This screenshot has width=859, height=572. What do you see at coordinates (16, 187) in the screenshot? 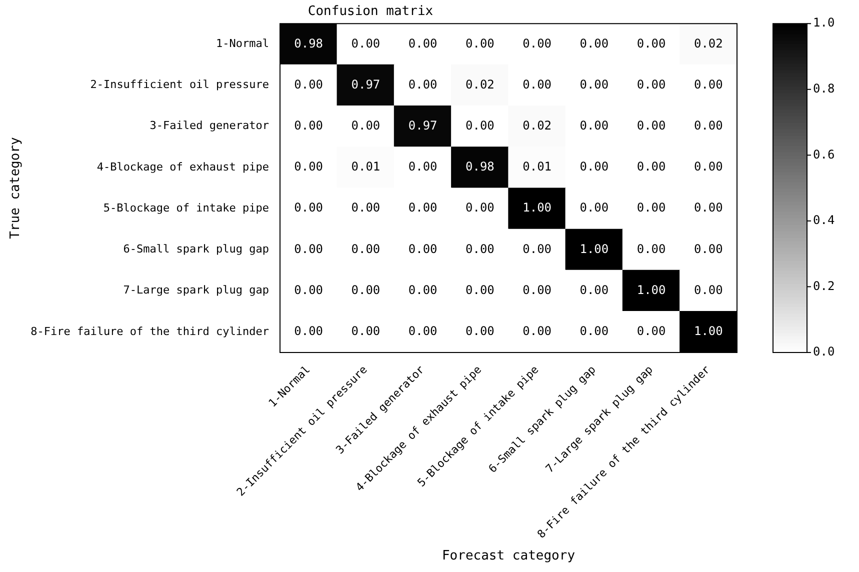
I see `y-axis-title: True category` at bounding box center [16, 187].